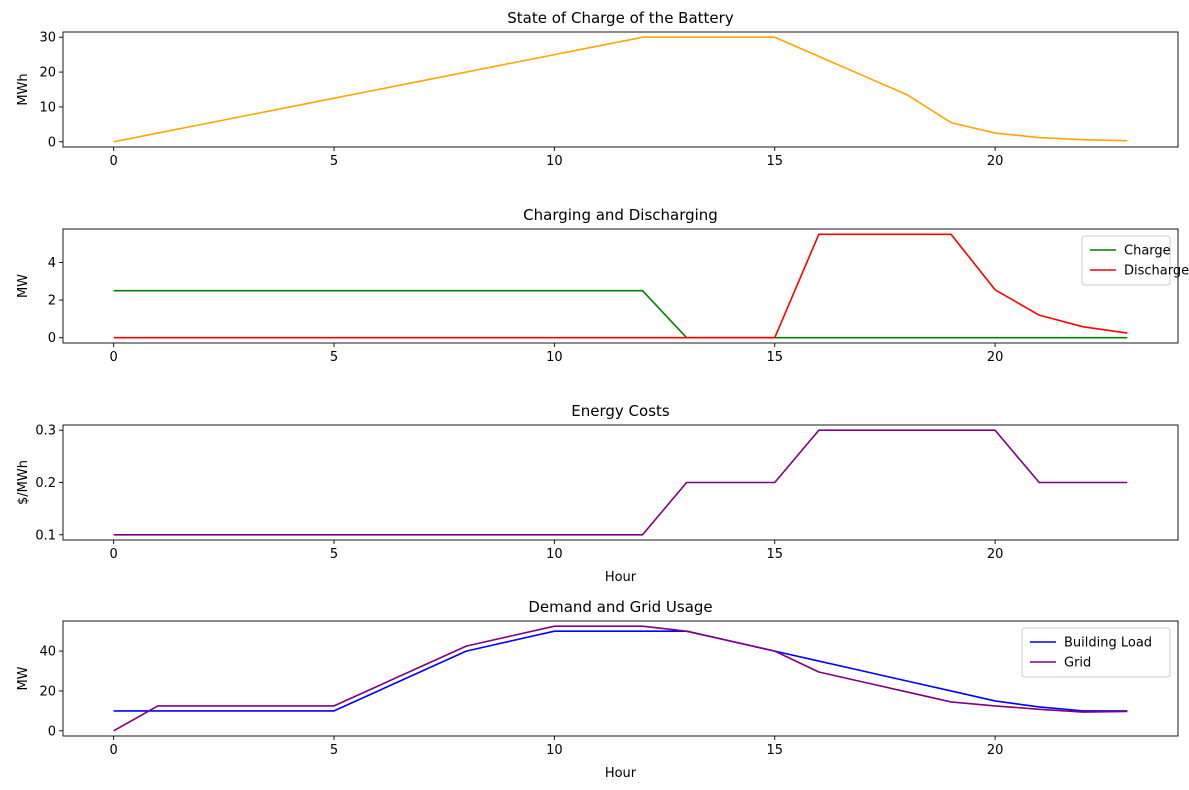 The width and height of the screenshot is (1189, 790). I want to click on legend: Charge Discharge, so click(1135, 260).